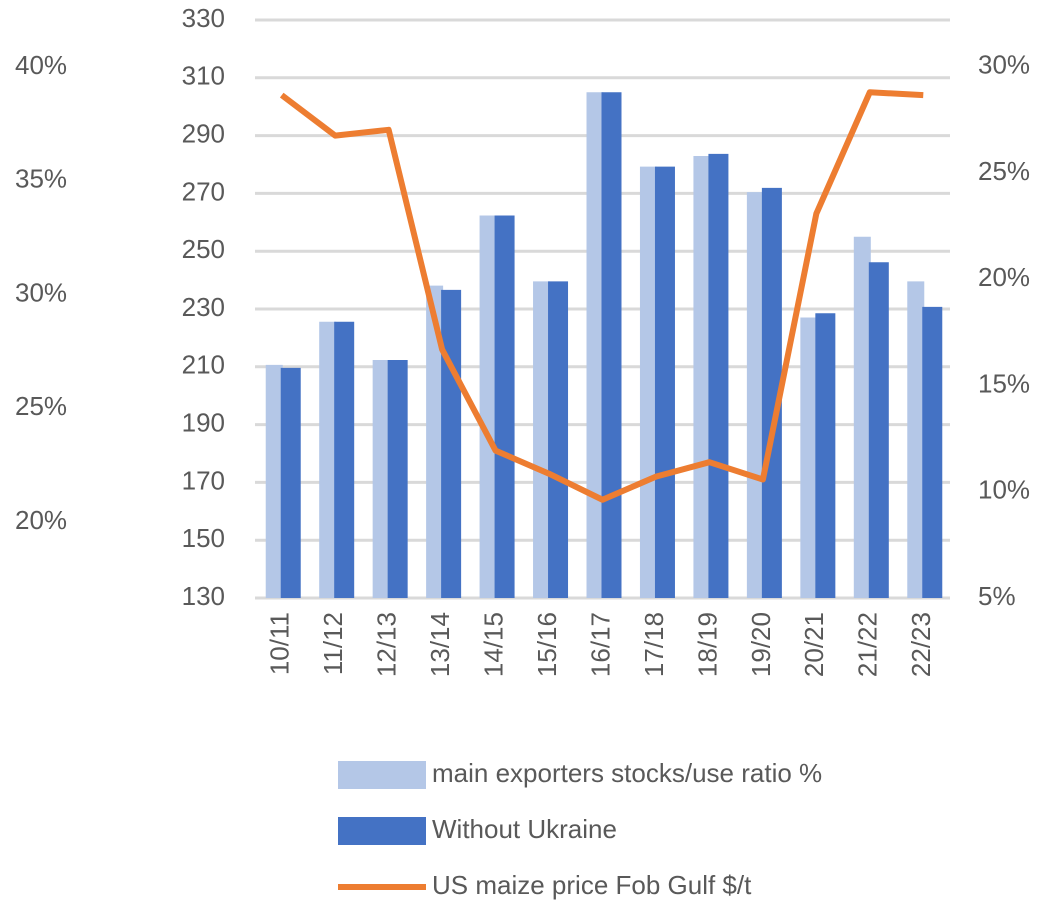 The width and height of the screenshot is (1064, 907). Describe the element at coordinates (41, 65) in the screenshot. I see `y3-tick-label: 40%` at that location.